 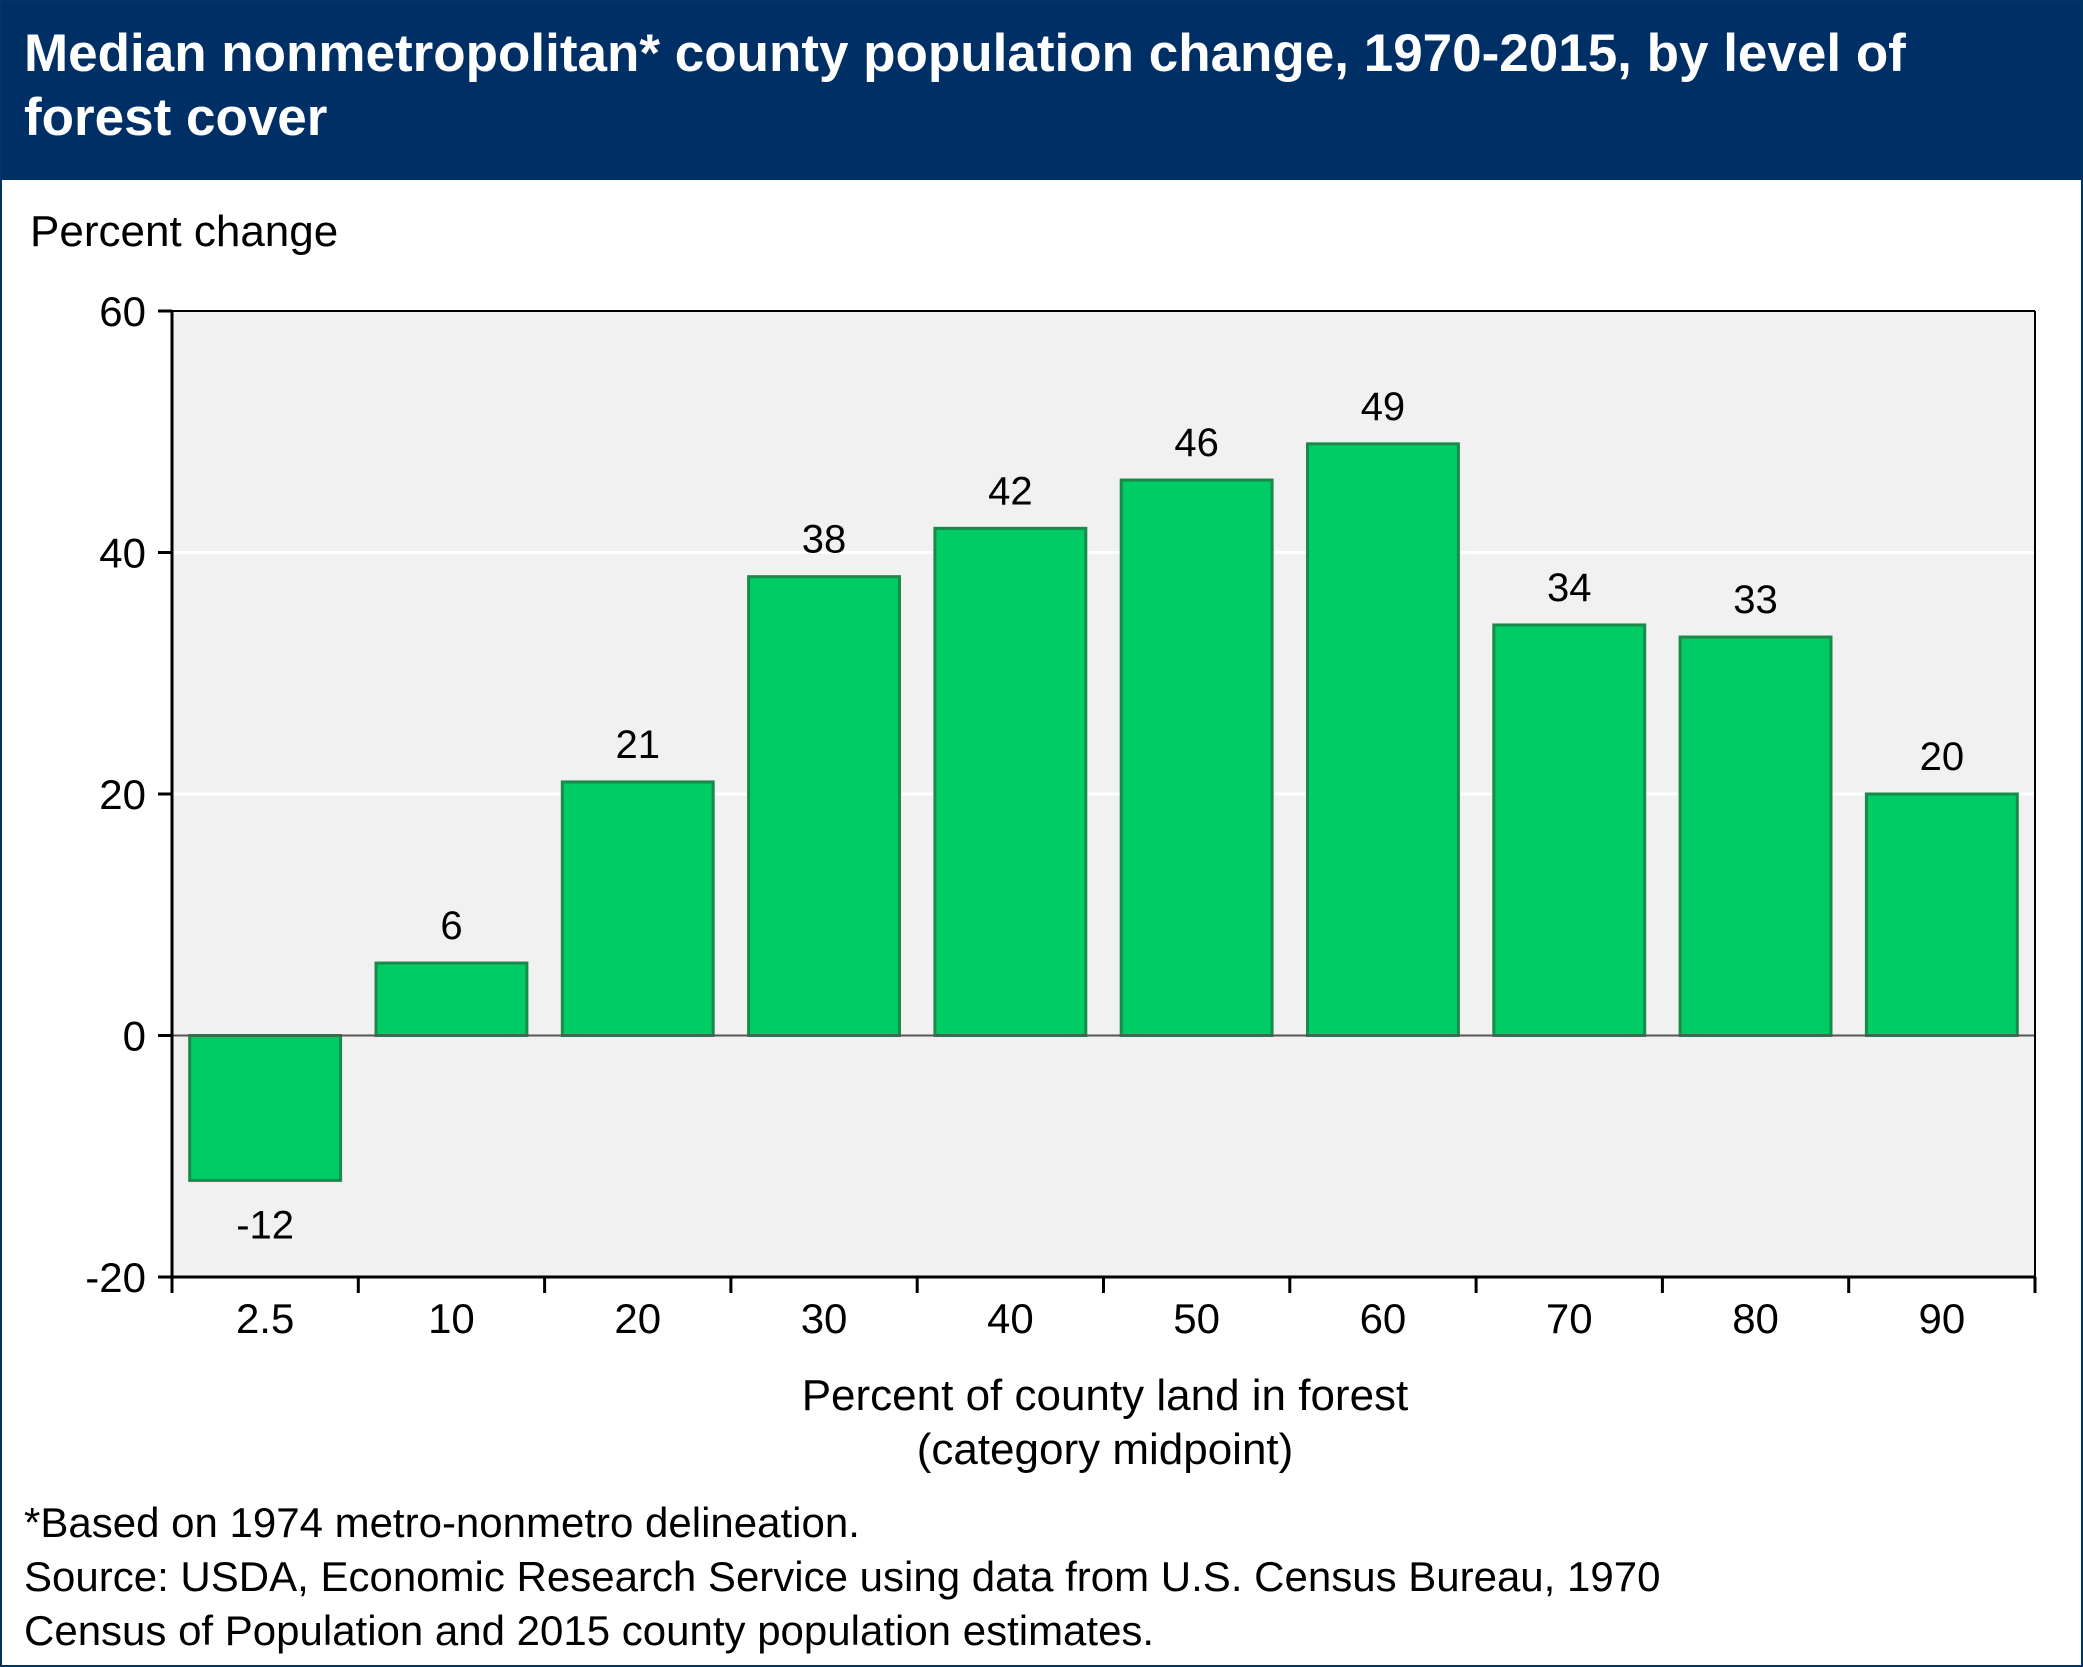 I want to click on y-tick-label: 0, so click(x=134, y=1036).